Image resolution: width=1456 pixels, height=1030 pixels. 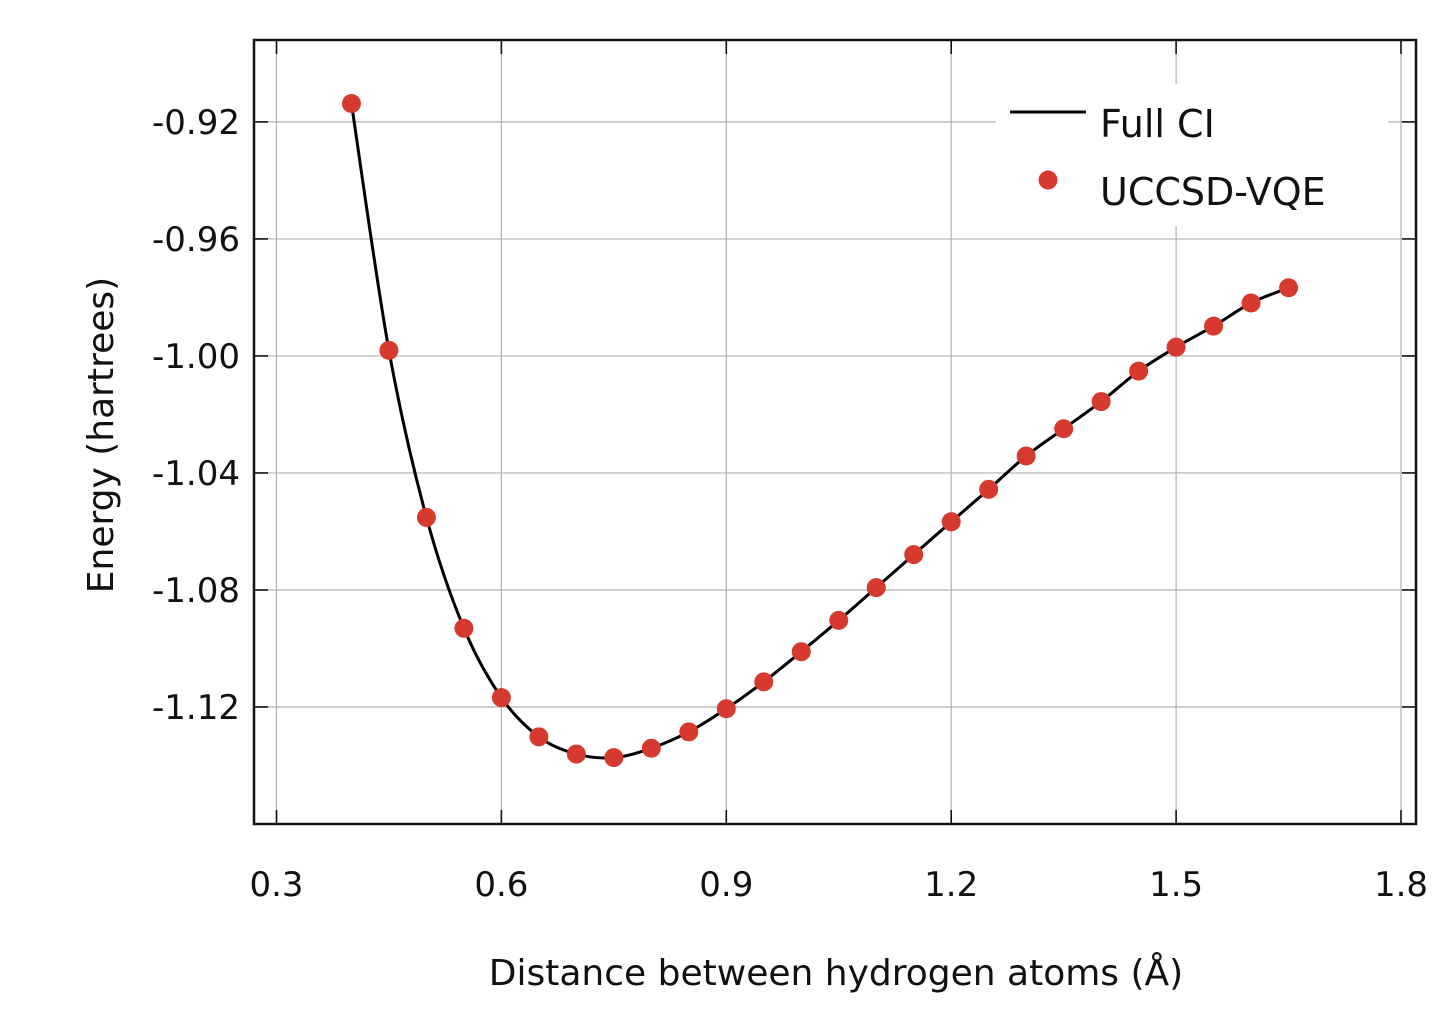 I want to click on legend-label-full-ci: Full CI, so click(x=1157, y=124).